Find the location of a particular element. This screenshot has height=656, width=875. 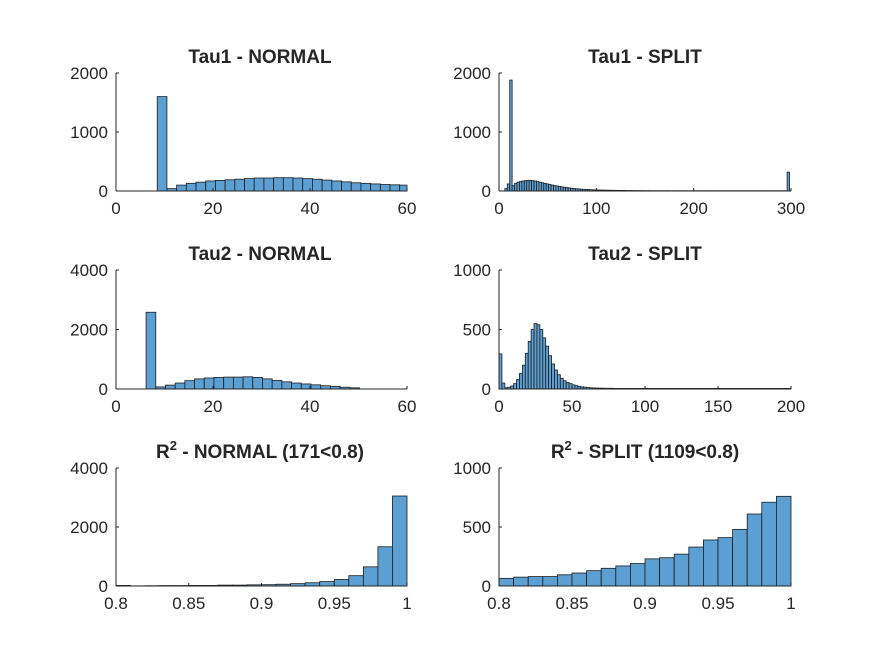

bar-group is located at coordinates (645, 541).